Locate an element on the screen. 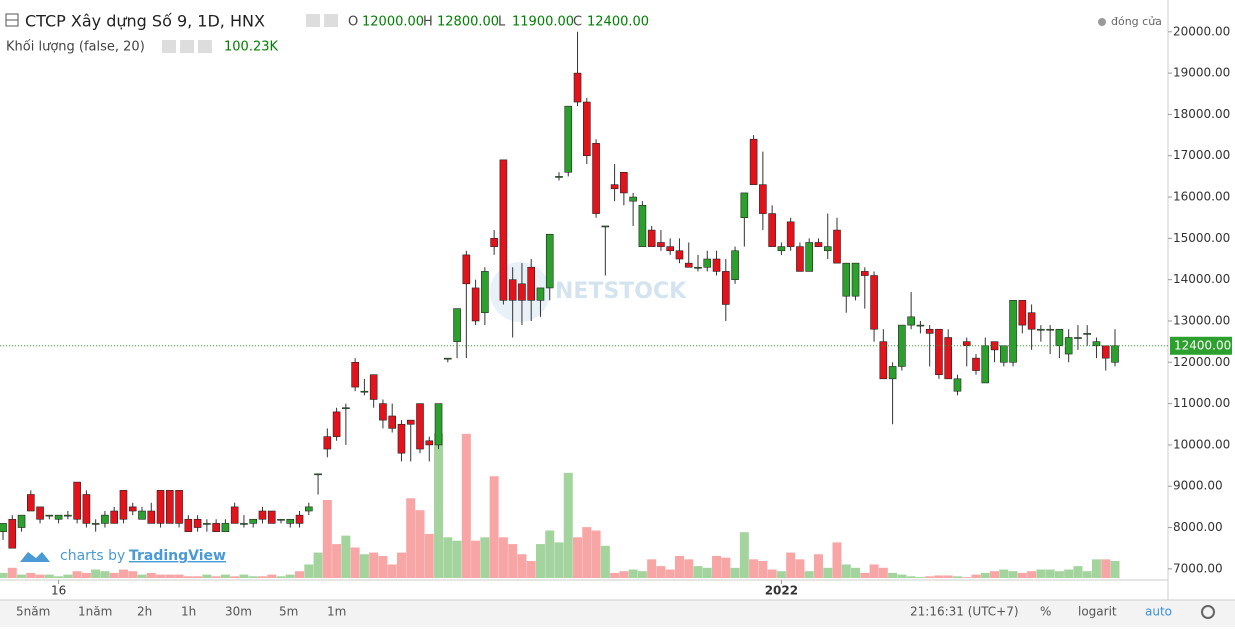 The height and width of the screenshot is (631, 1235). y-tick-label: 20000.00 is located at coordinates (1201, 31).